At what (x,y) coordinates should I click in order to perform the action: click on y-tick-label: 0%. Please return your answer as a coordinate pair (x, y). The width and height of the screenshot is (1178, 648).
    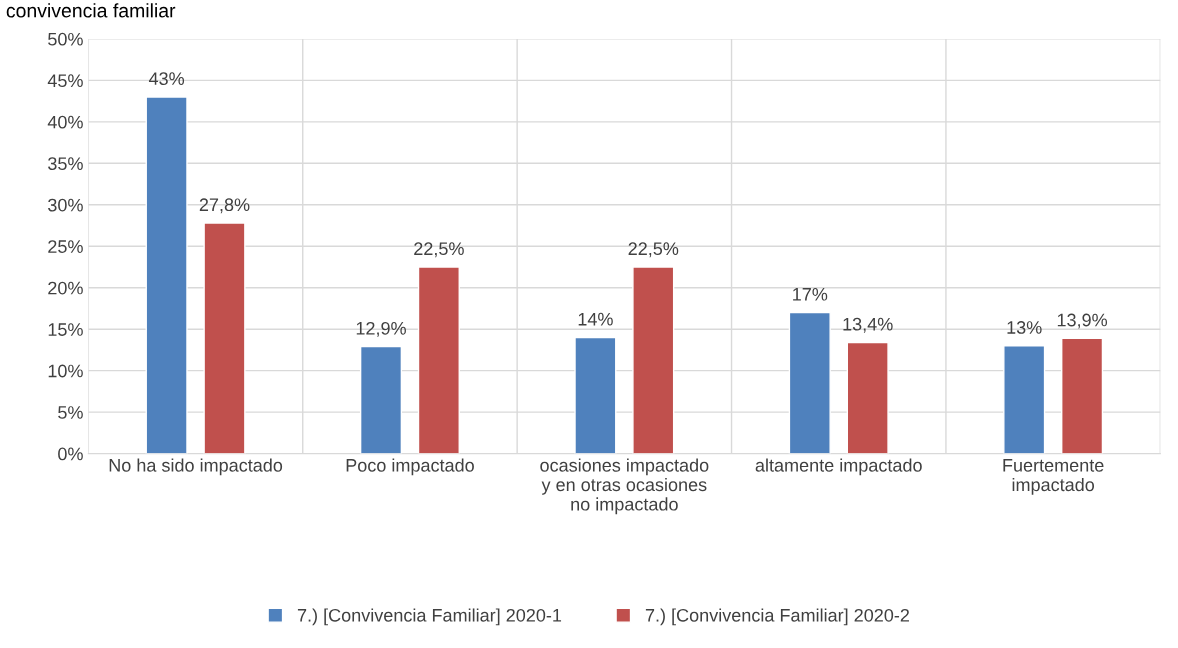
    Looking at the image, I should click on (70, 454).